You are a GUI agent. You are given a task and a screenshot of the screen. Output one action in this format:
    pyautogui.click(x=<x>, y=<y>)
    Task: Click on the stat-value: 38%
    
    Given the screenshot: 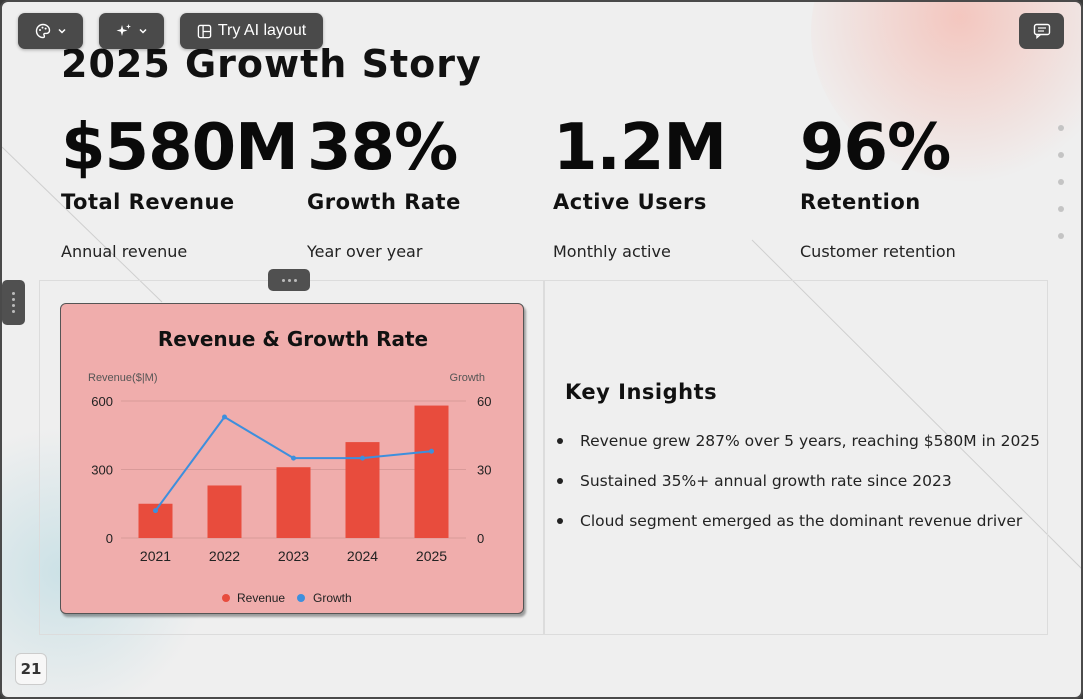 What is the action you would take?
    pyautogui.click(x=382, y=148)
    